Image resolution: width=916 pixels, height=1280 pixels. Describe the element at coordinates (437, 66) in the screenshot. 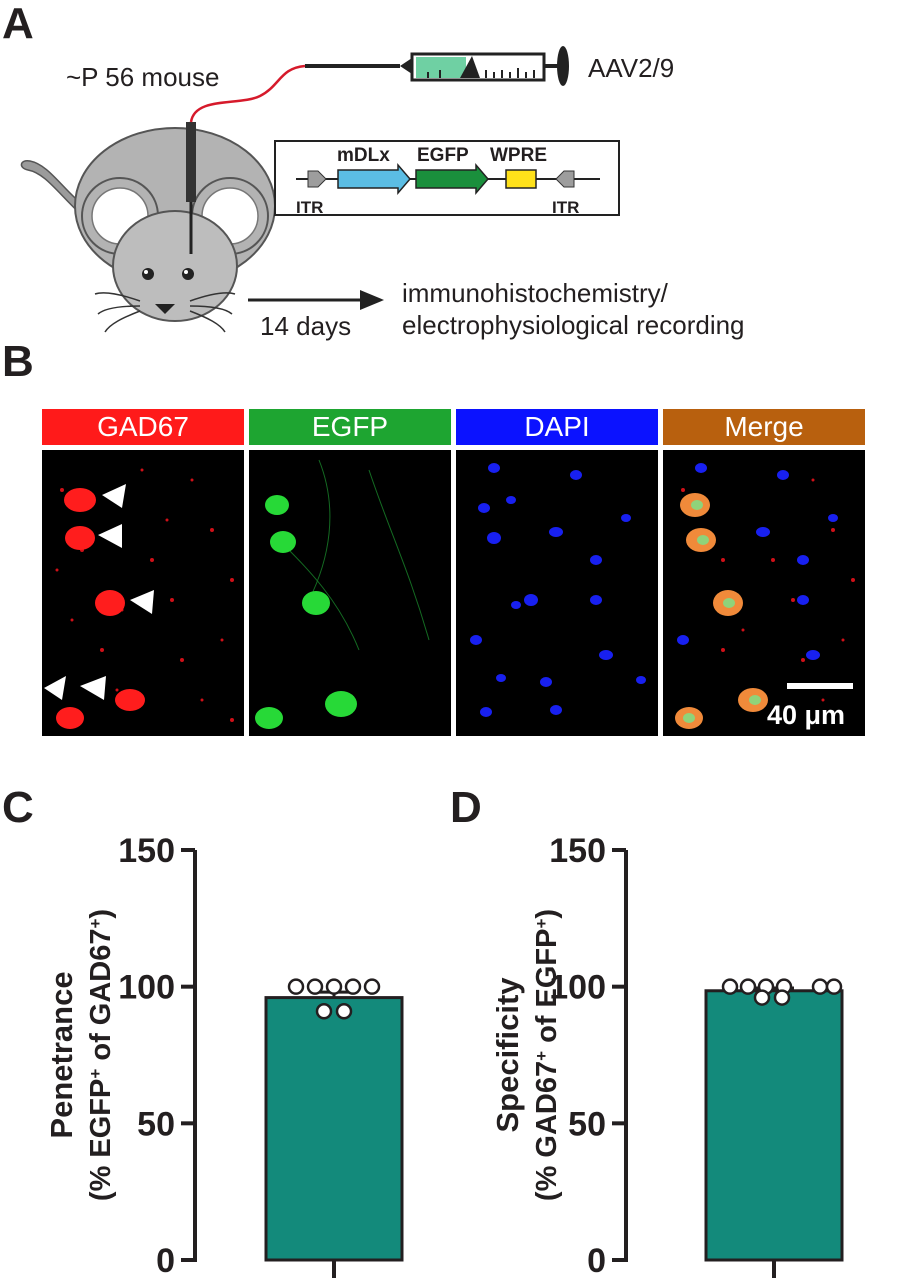

I see `syringe-illustration` at that location.